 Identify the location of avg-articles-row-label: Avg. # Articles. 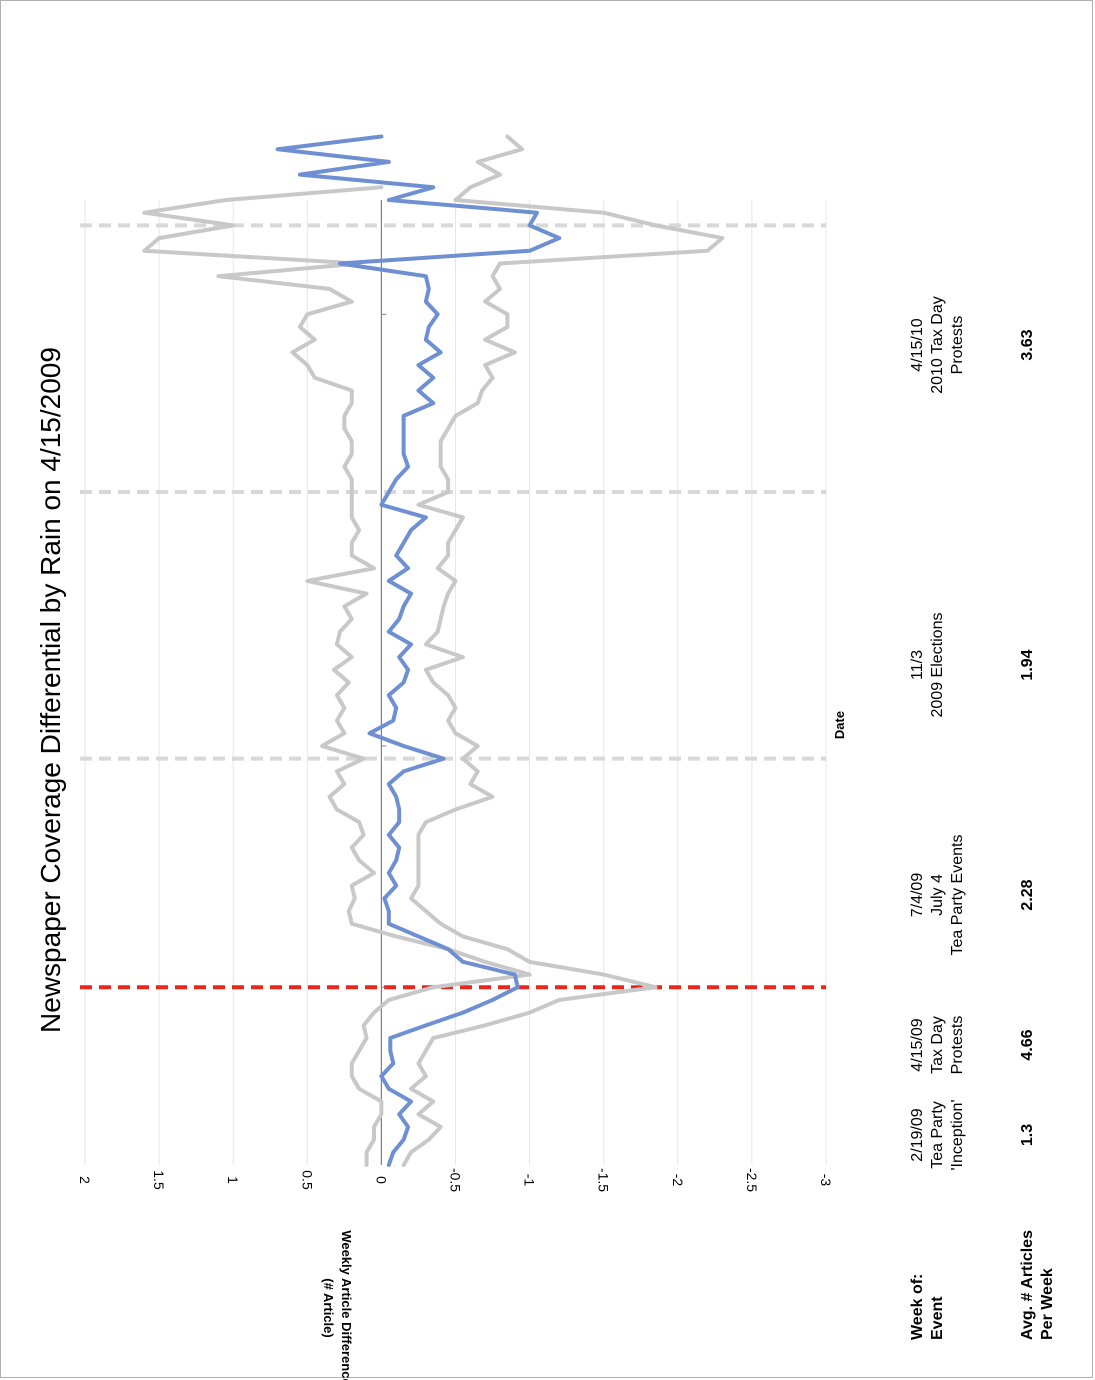
(1027, 1285).